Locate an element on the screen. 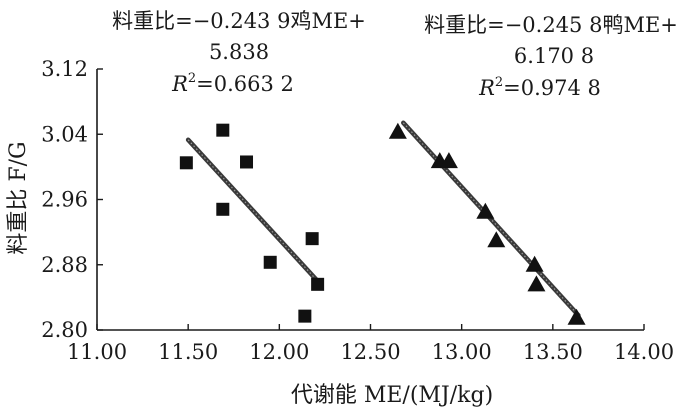 This screenshot has height=414, width=700. x-tick-label: 12.00 is located at coordinates (279, 352).